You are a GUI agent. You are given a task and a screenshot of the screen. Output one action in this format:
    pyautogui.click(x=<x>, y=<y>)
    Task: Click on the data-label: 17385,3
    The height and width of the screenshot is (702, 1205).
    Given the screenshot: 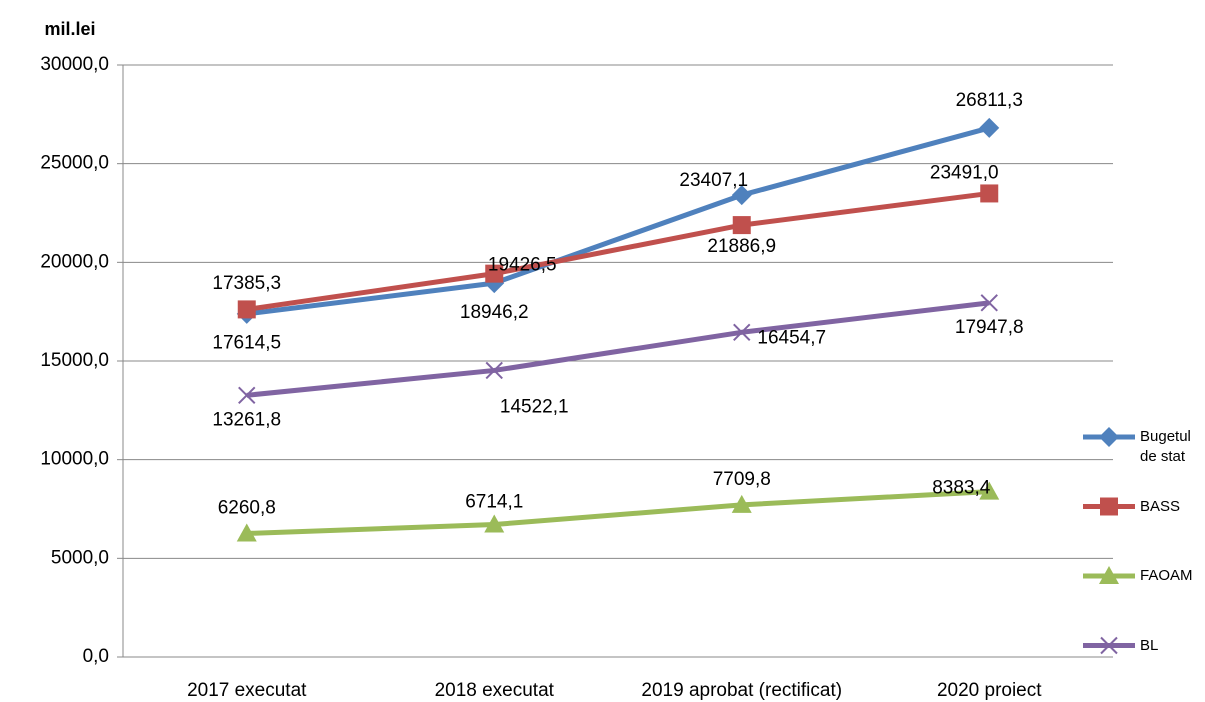 What is the action you would take?
    pyautogui.click(x=246, y=283)
    